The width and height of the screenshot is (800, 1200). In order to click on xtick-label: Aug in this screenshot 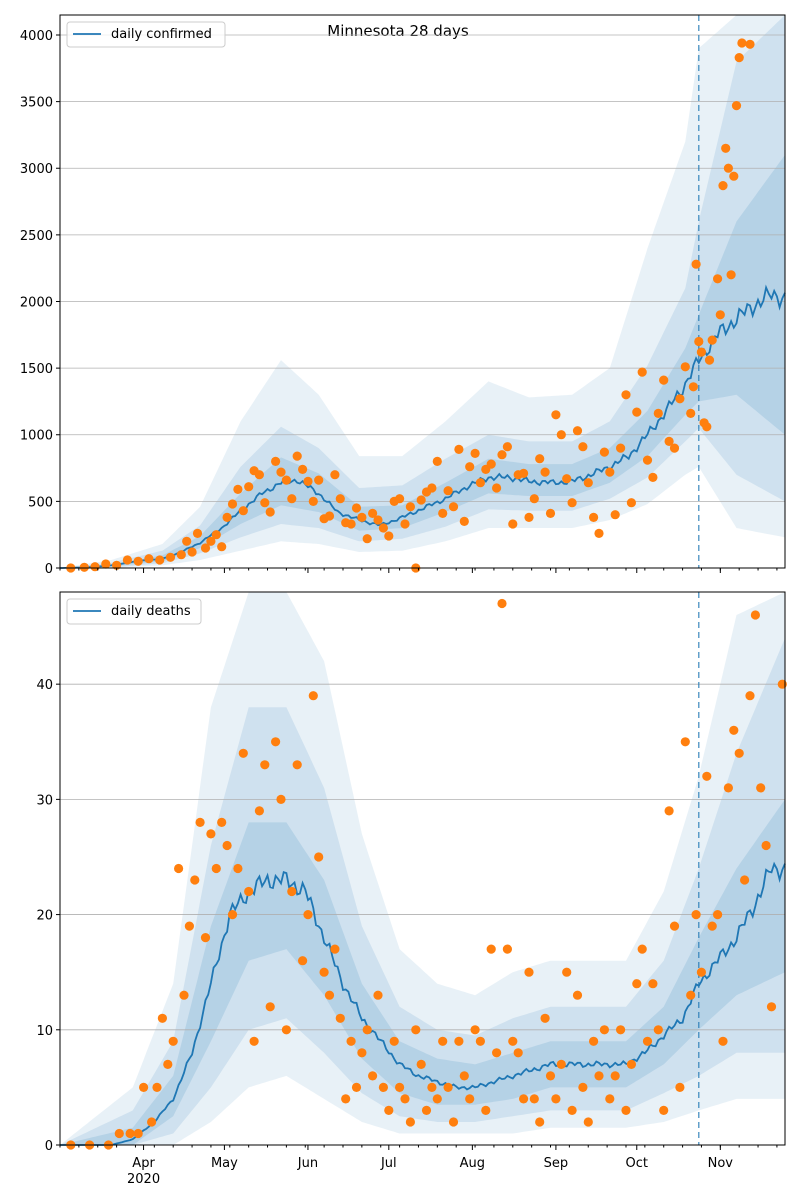, I will do `click(472, 1163)`.